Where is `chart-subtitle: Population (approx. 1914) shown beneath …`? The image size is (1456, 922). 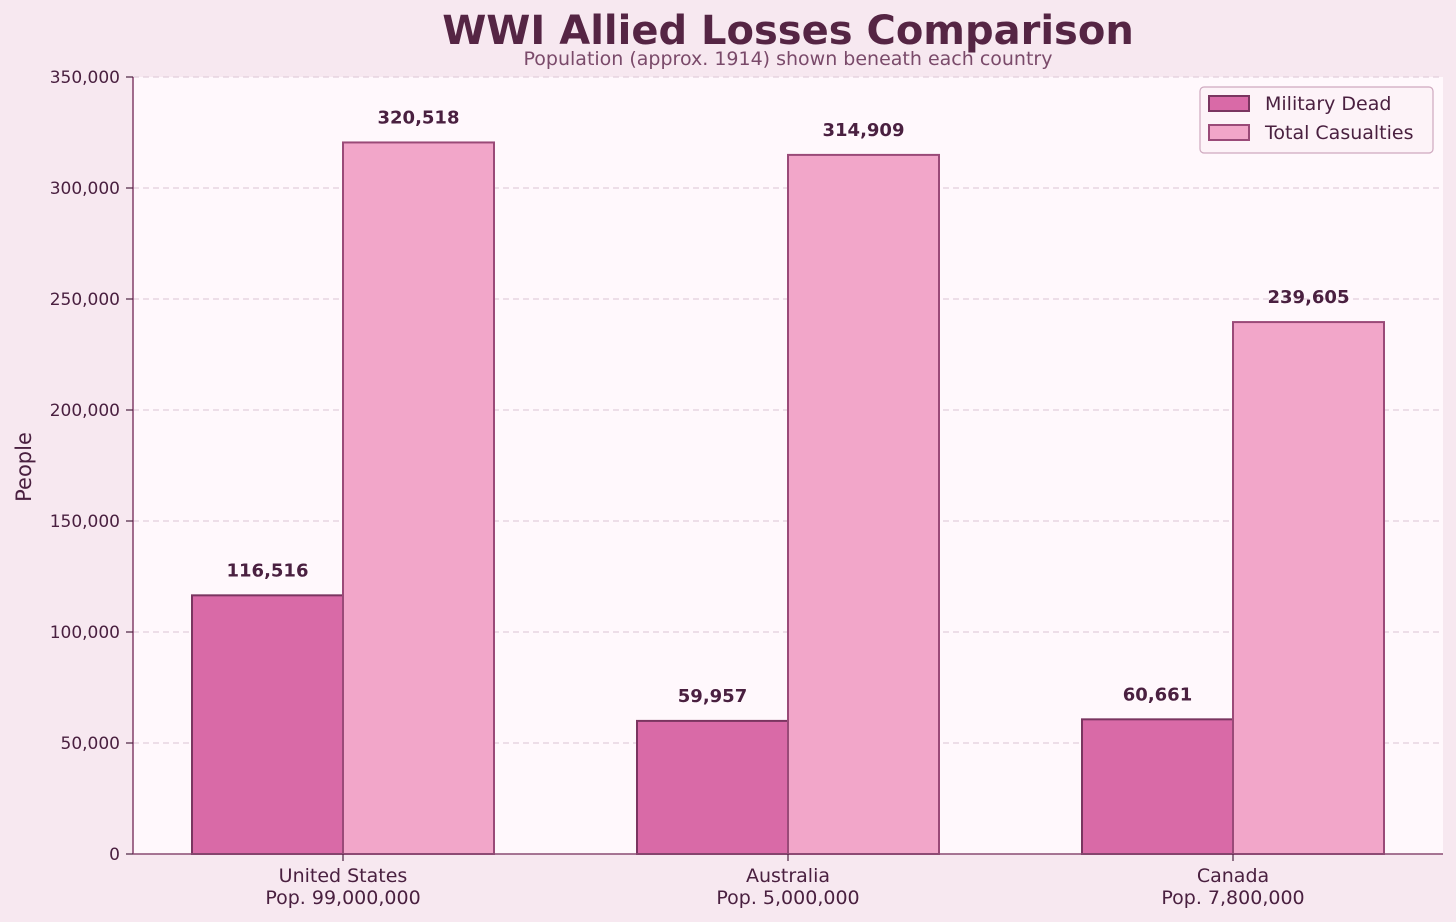 chart-subtitle: Population (approx. 1914) shown beneath … is located at coordinates (788, 59).